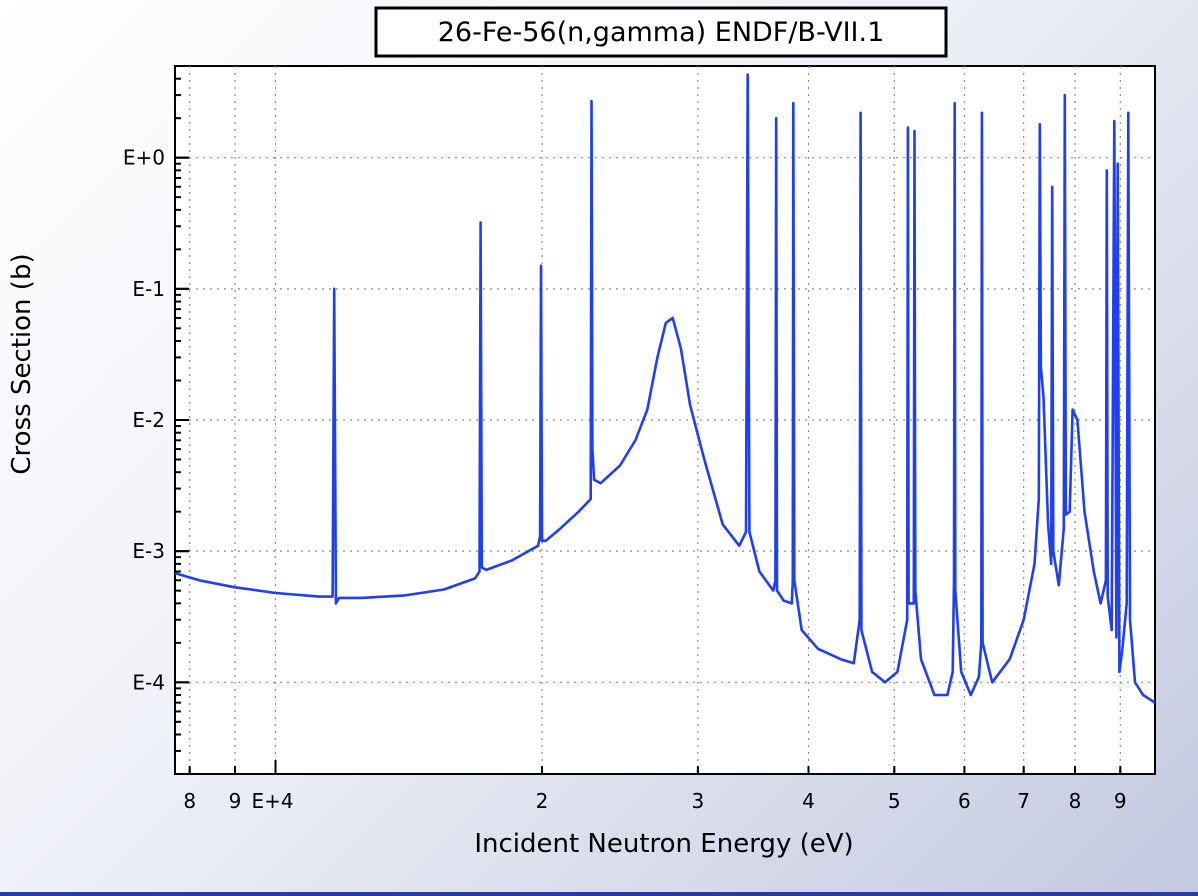  I want to click on x-tick-label: 7, so click(1023, 801).